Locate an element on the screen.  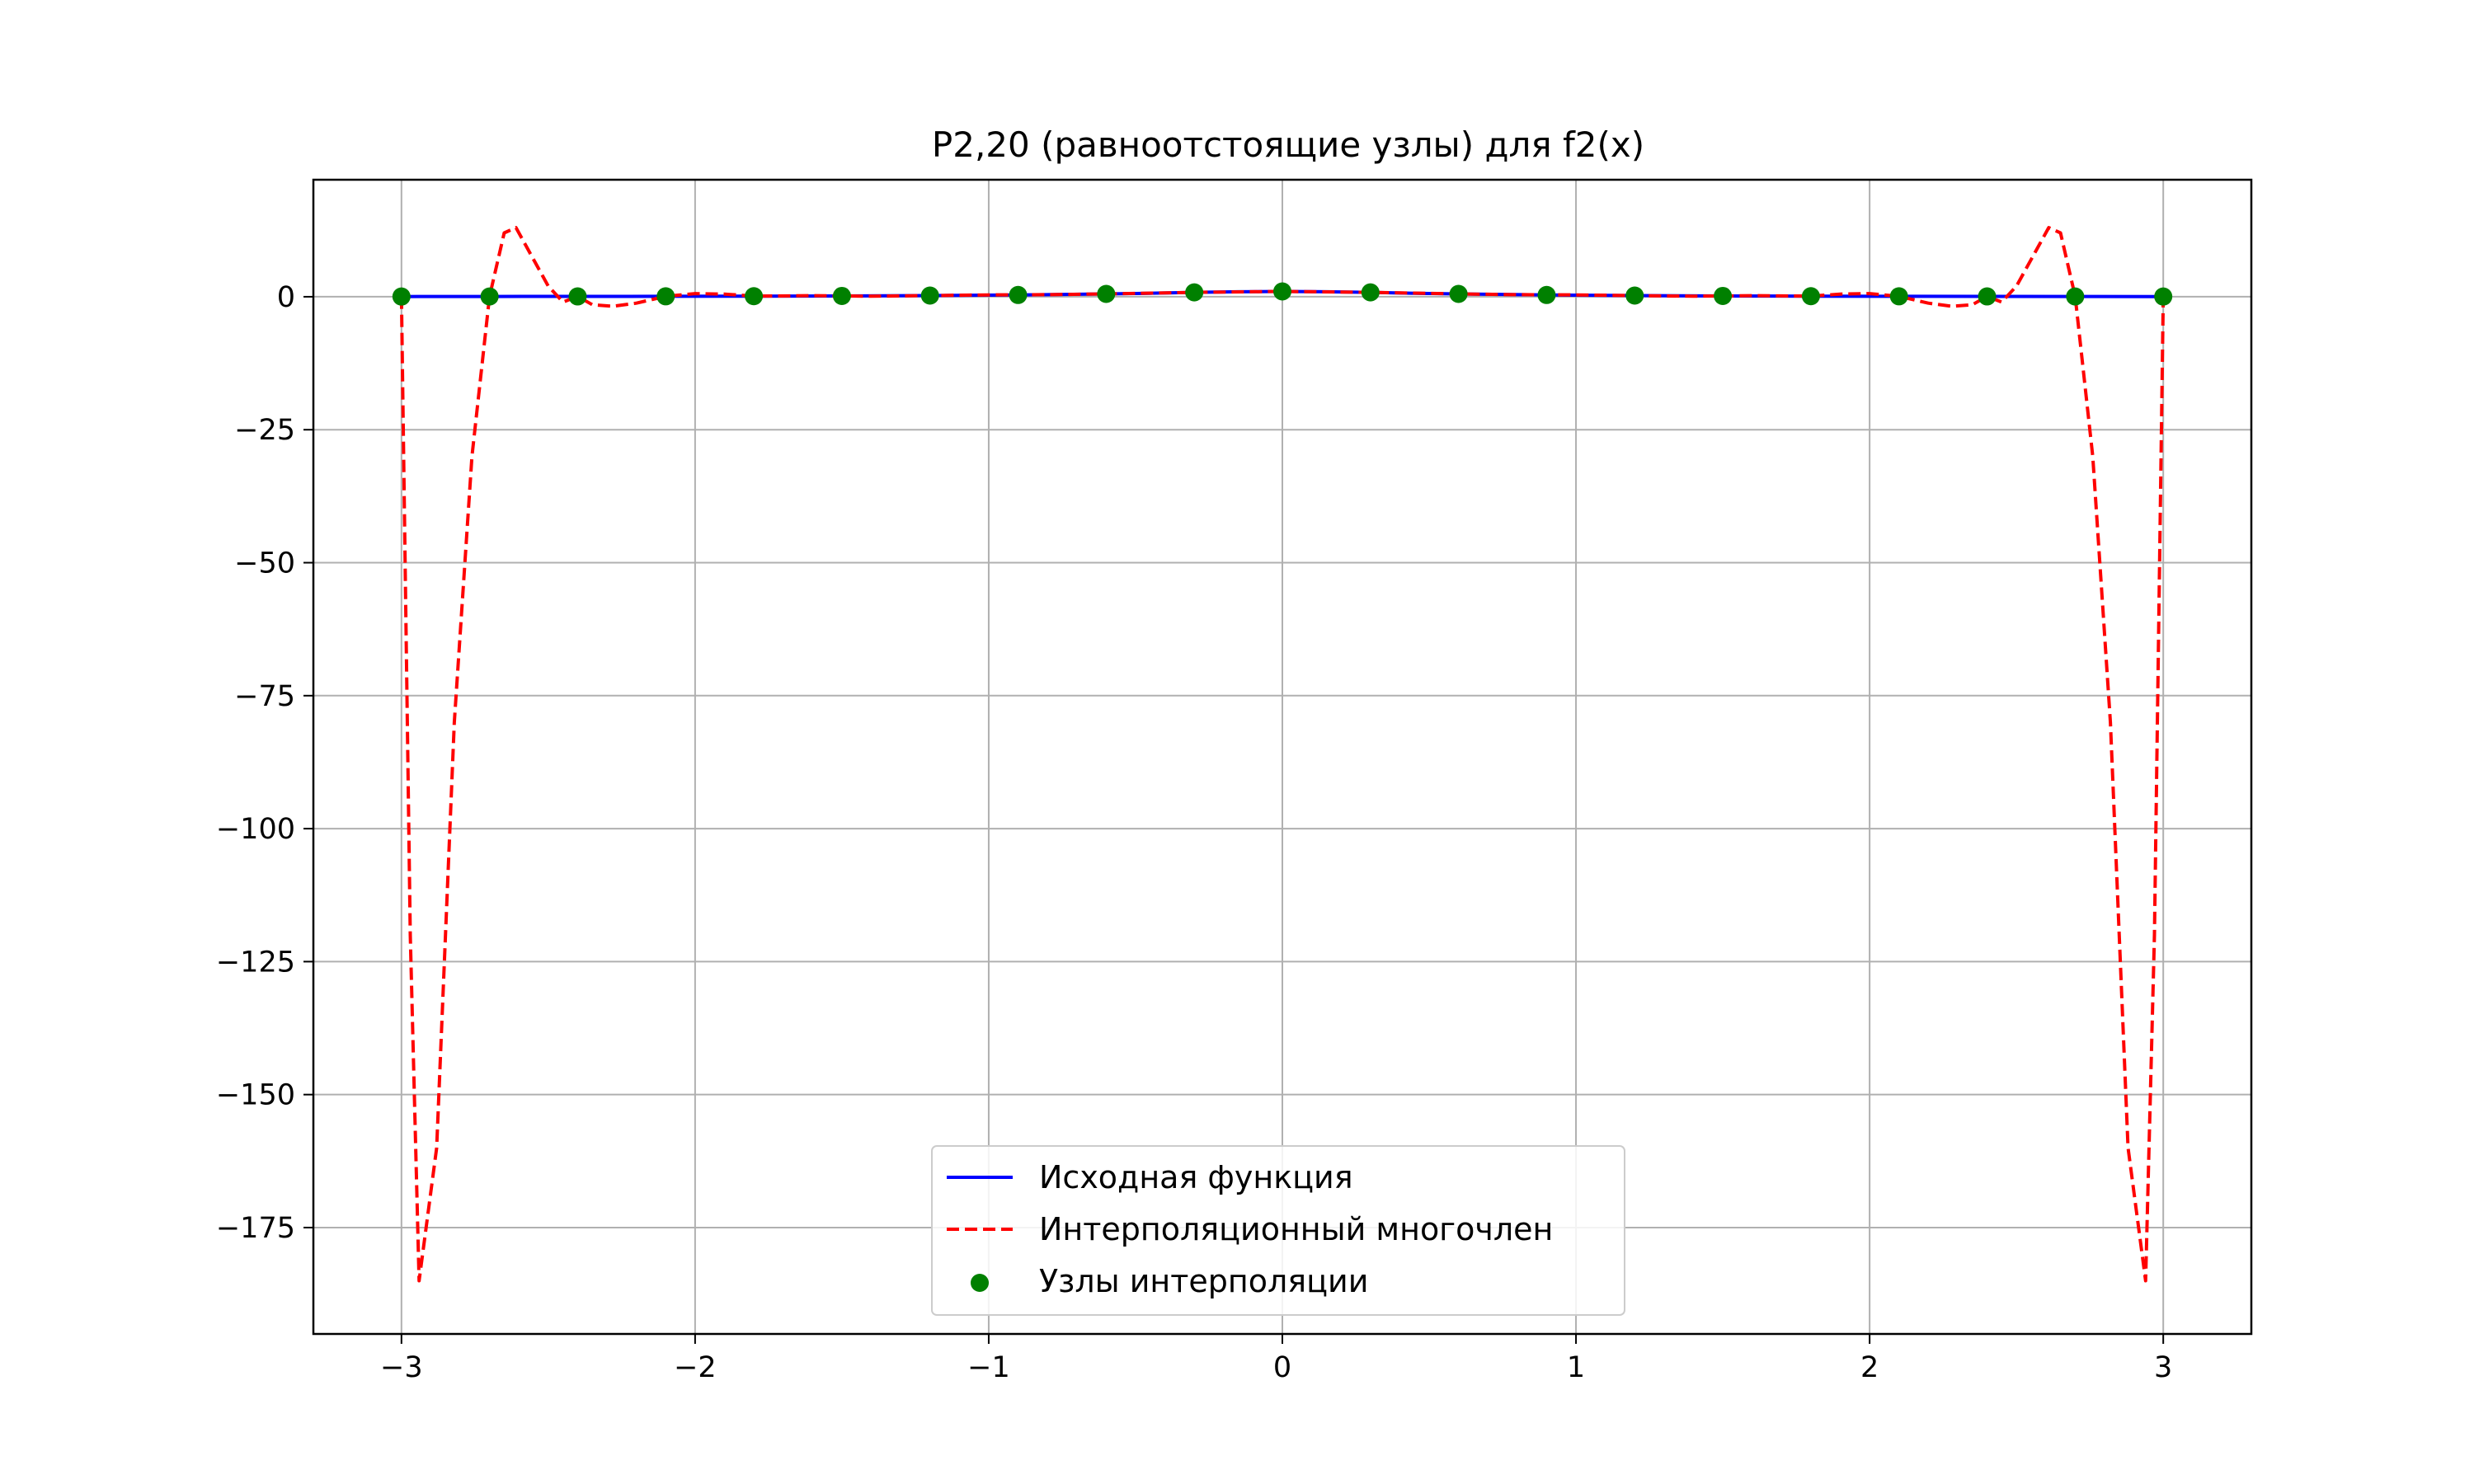
y-tick-label: −50 is located at coordinates (264, 563).